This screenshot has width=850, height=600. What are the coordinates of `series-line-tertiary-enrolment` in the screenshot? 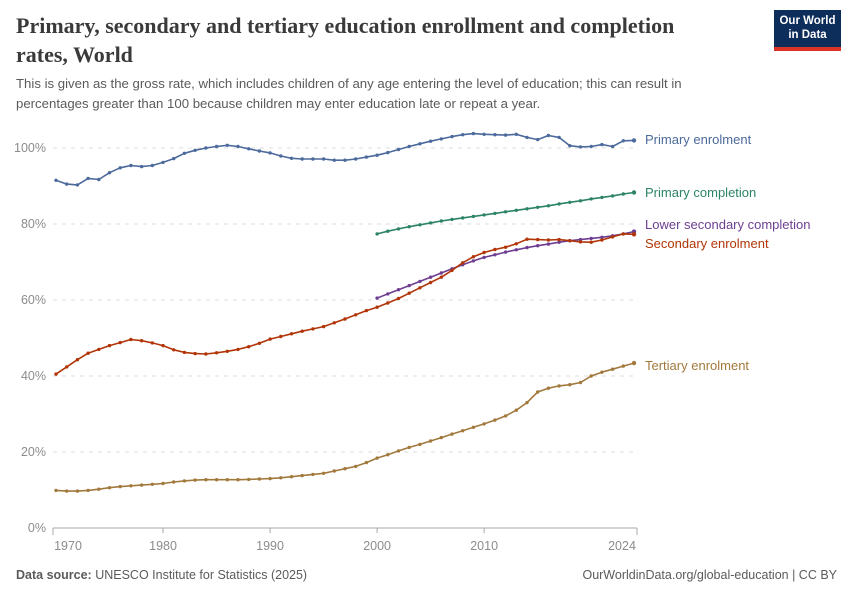 It's located at (345, 427).